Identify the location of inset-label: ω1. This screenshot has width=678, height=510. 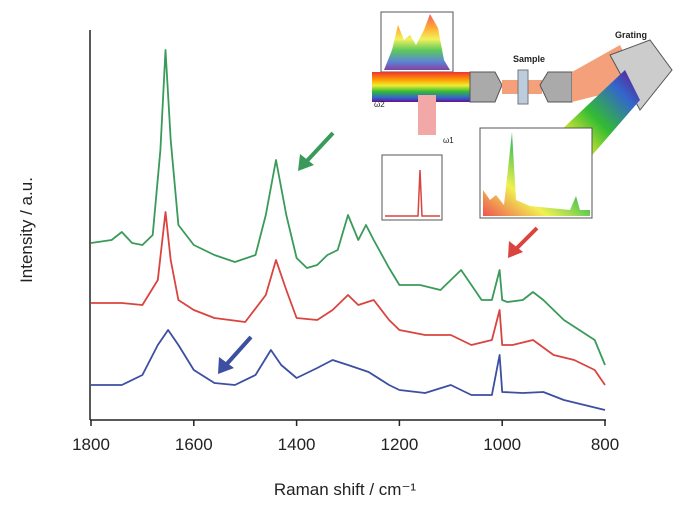
(448, 140).